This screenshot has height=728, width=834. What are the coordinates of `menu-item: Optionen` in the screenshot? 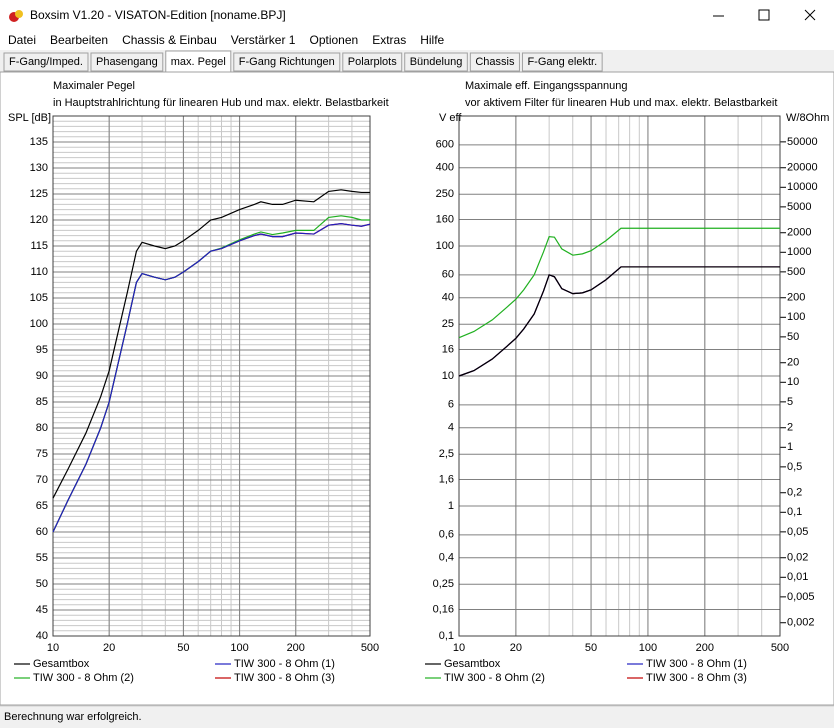 It's located at (333, 40).